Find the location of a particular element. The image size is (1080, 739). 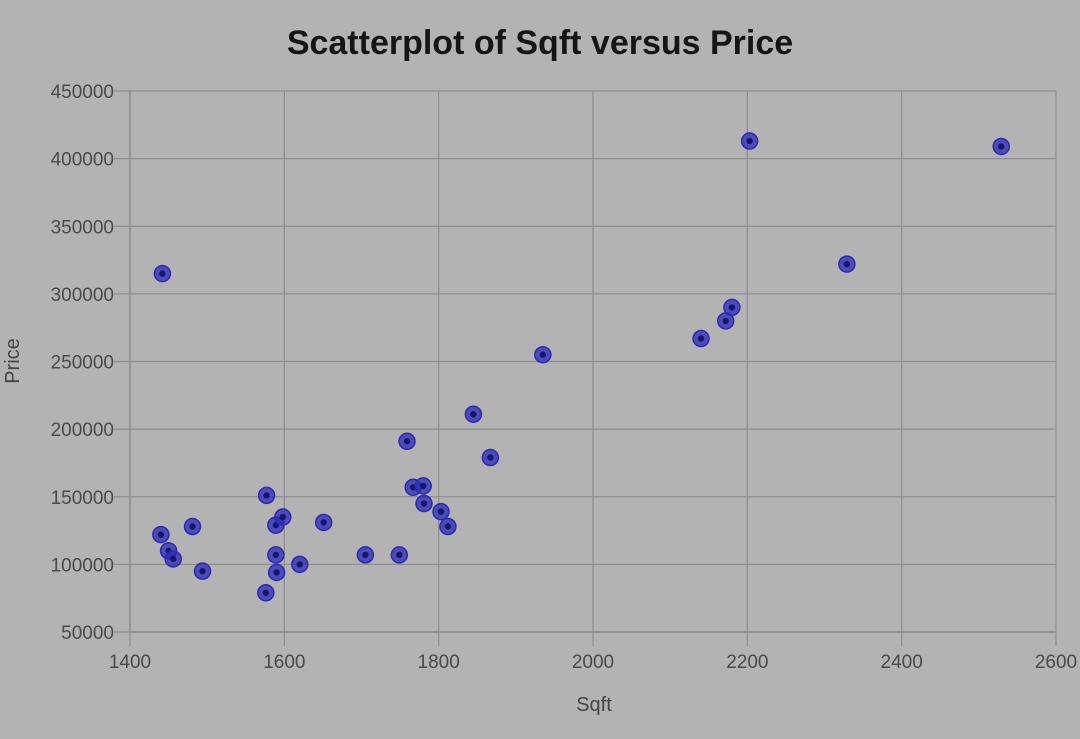

x-axis-label: Sqft is located at coordinates (594, 705).